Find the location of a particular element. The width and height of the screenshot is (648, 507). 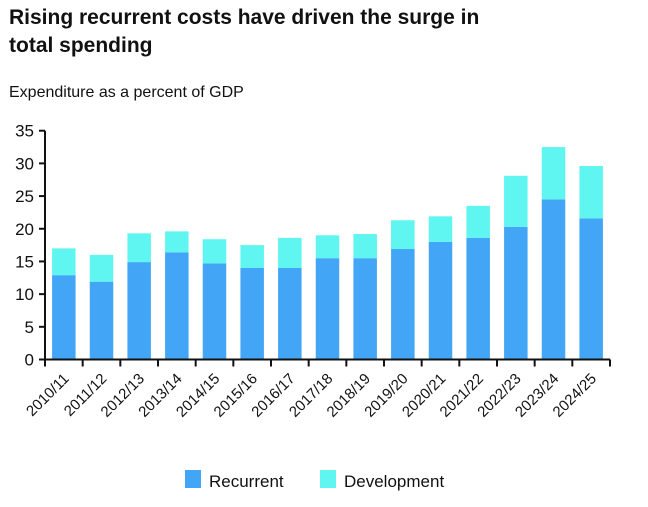

y-tick-label: 25 is located at coordinates (24, 196).